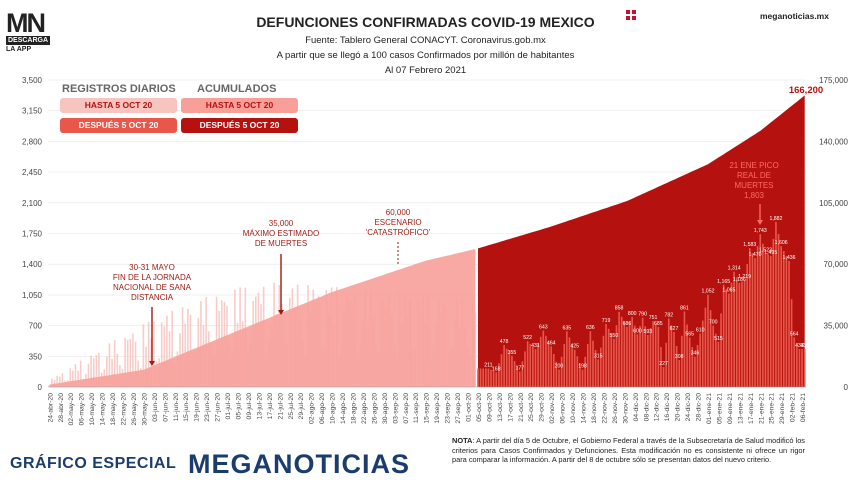 The image size is (851, 482). Describe the element at coordinates (689, 334) in the screenshot. I see `daily-value-label: 565` at that location.